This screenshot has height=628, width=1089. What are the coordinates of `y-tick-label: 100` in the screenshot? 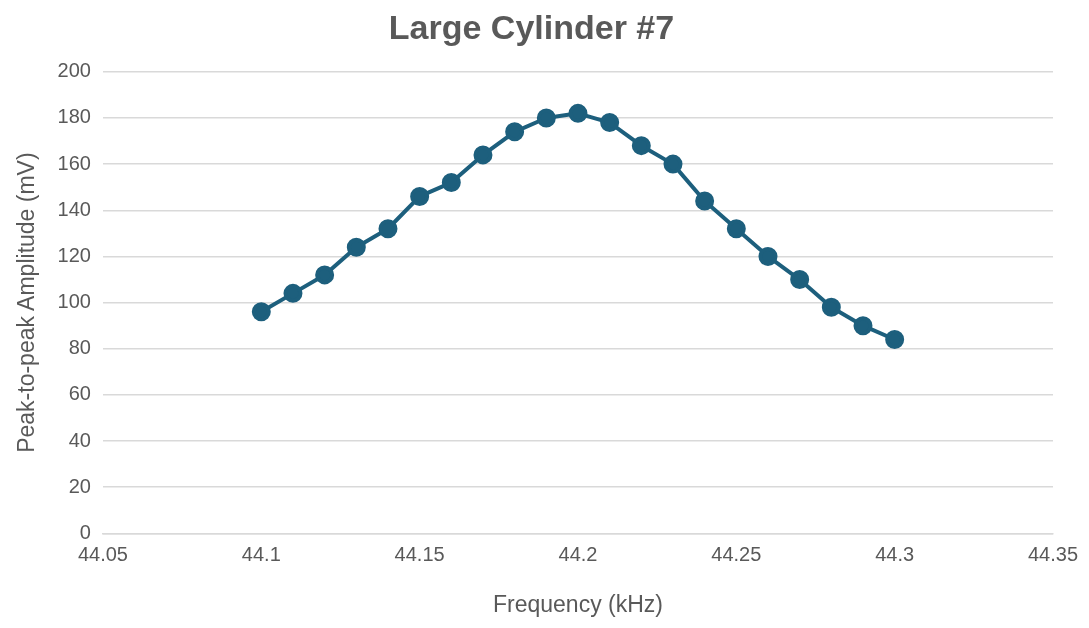 It's located at (74, 301).